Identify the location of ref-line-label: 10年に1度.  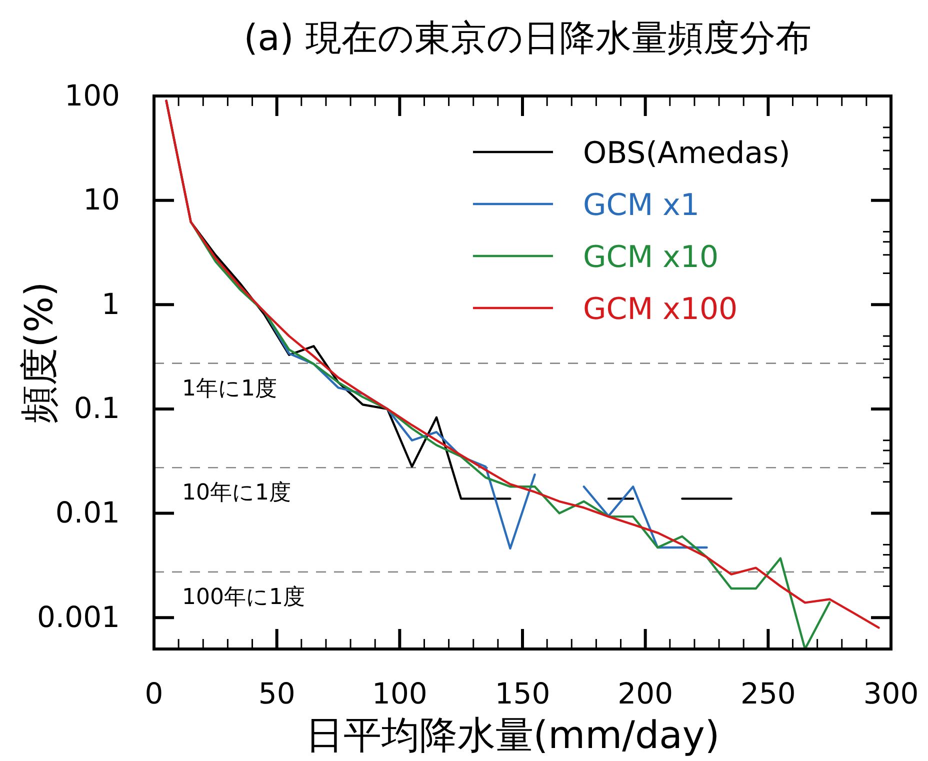
(236, 493).